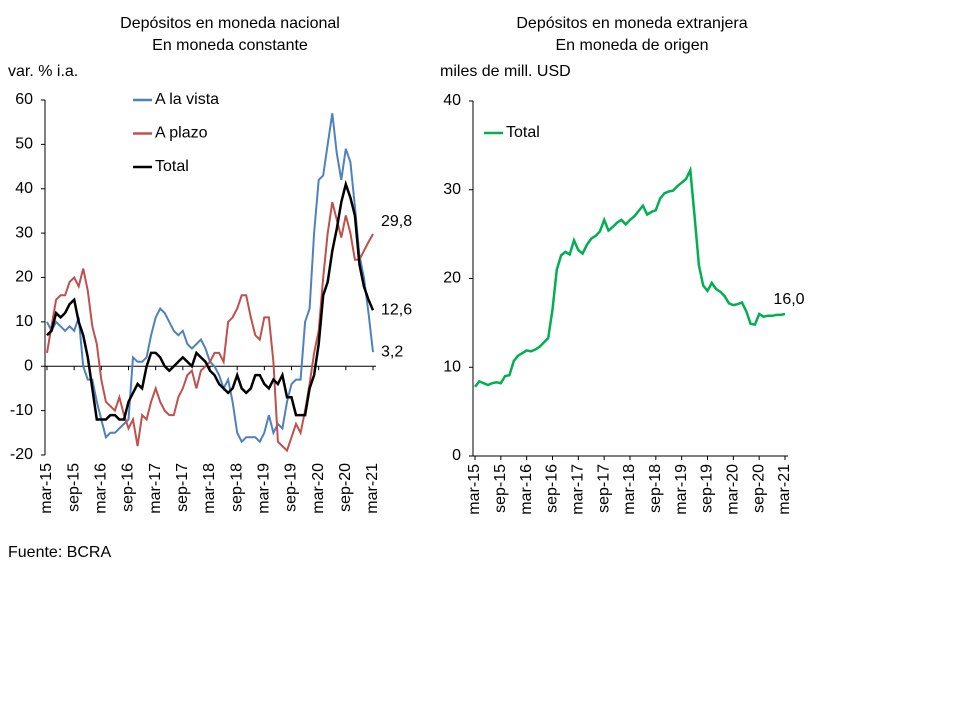  What do you see at coordinates (396, 310) in the screenshot?
I see `value-label: 12,6` at bounding box center [396, 310].